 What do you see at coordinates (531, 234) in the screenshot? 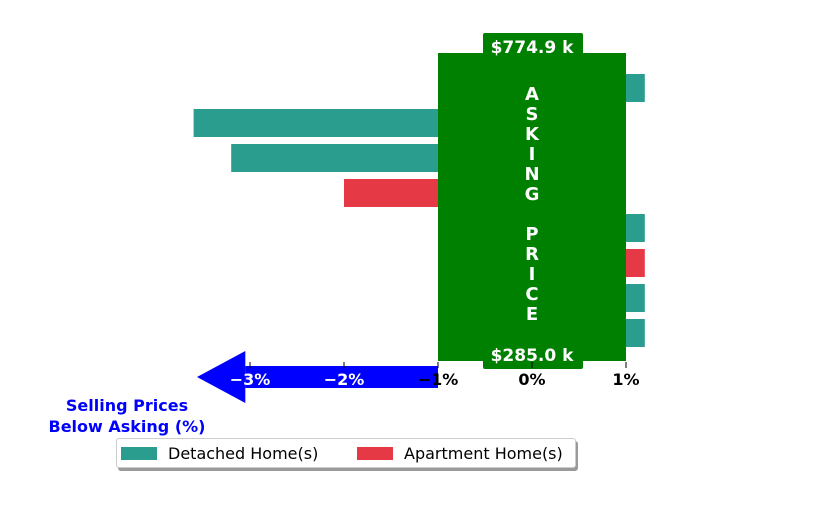
I see `asking-price-letter: P` at bounding box center [531, 234].